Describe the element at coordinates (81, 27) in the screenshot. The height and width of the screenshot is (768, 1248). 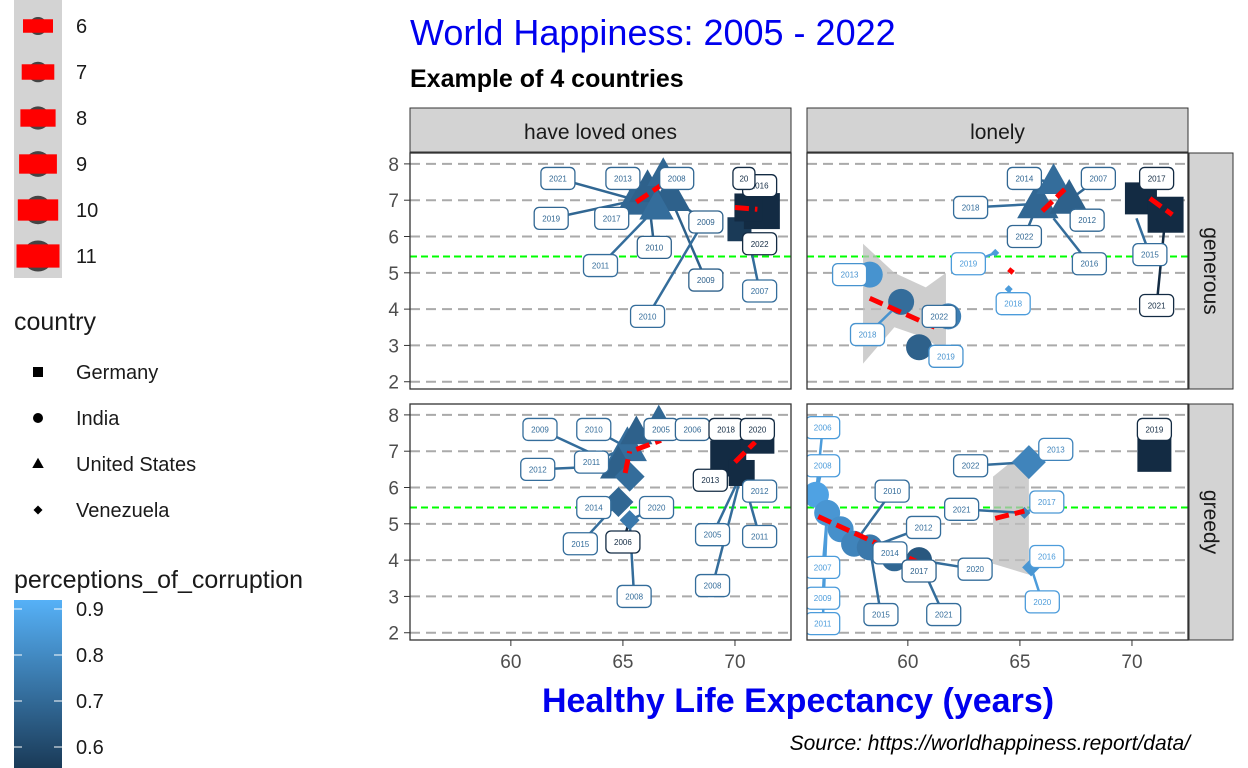
I see `size-legend-label: 6` at that location.